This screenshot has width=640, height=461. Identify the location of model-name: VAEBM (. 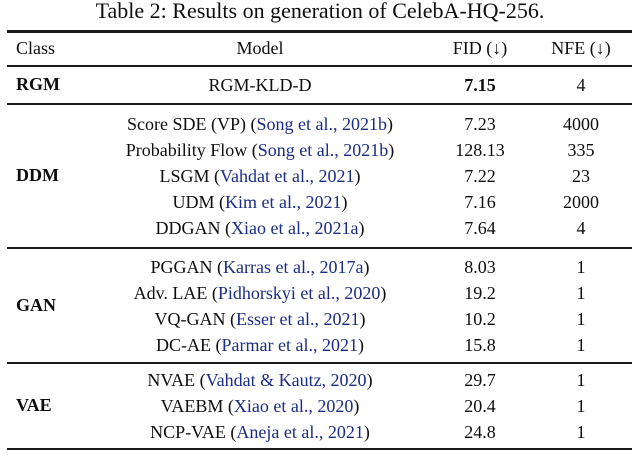
(197, 405).